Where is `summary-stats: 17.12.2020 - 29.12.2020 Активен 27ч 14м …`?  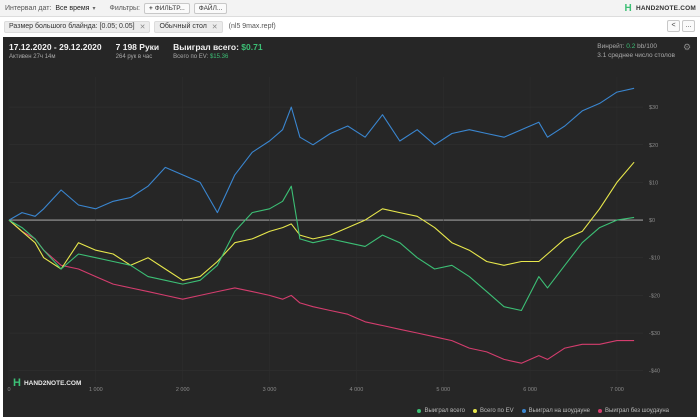
summary-stats: 17.12.2020 - 29.12.2020 Активен 27ч 14м … is located at coordinates (143, 51).